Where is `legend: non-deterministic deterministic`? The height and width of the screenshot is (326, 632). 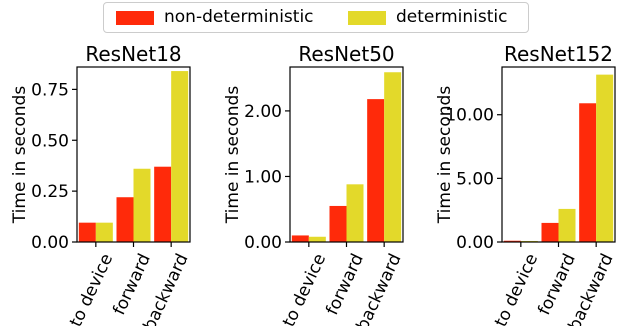
legend: non-deterministic deterministic is located at coordinates (316, 17).